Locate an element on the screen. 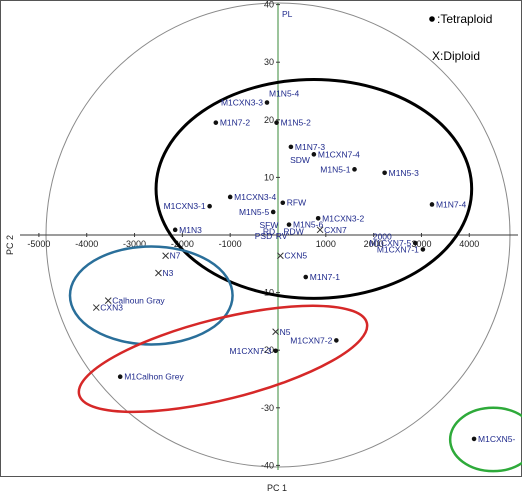  point-label: M1N5-4 is located at coordinates (284, 94).